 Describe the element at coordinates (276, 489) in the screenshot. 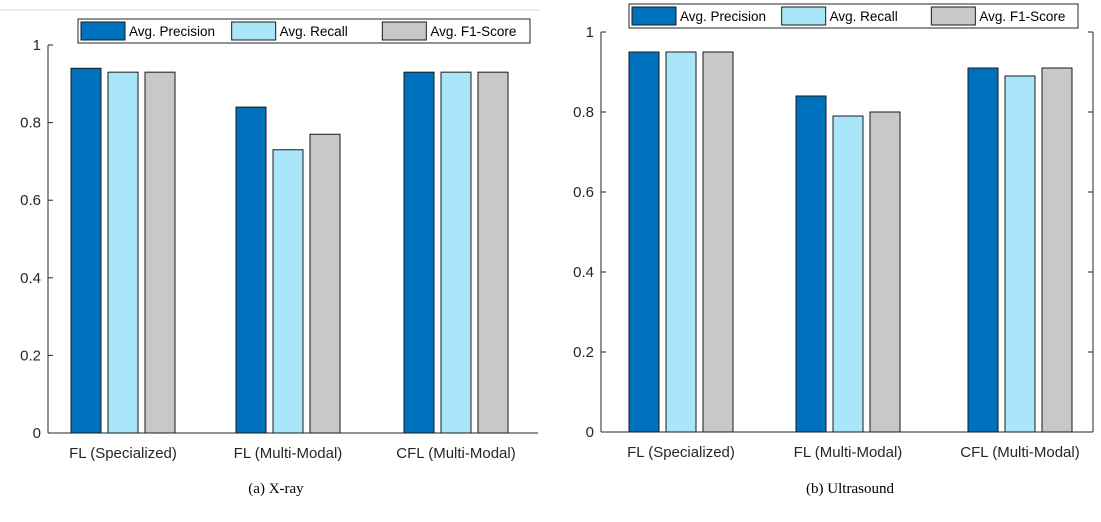

I see `figure-caption: (a) X-ray` at that location.